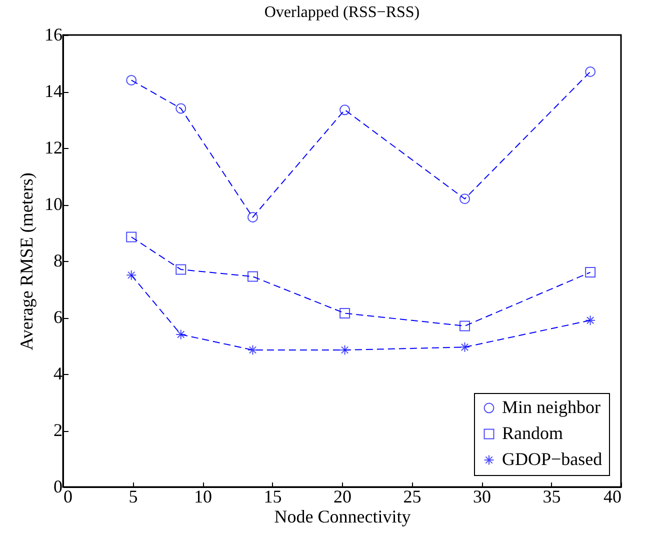 The image size is (649, 542). I want to click on x-tick-label: 10, so click(203, 496).